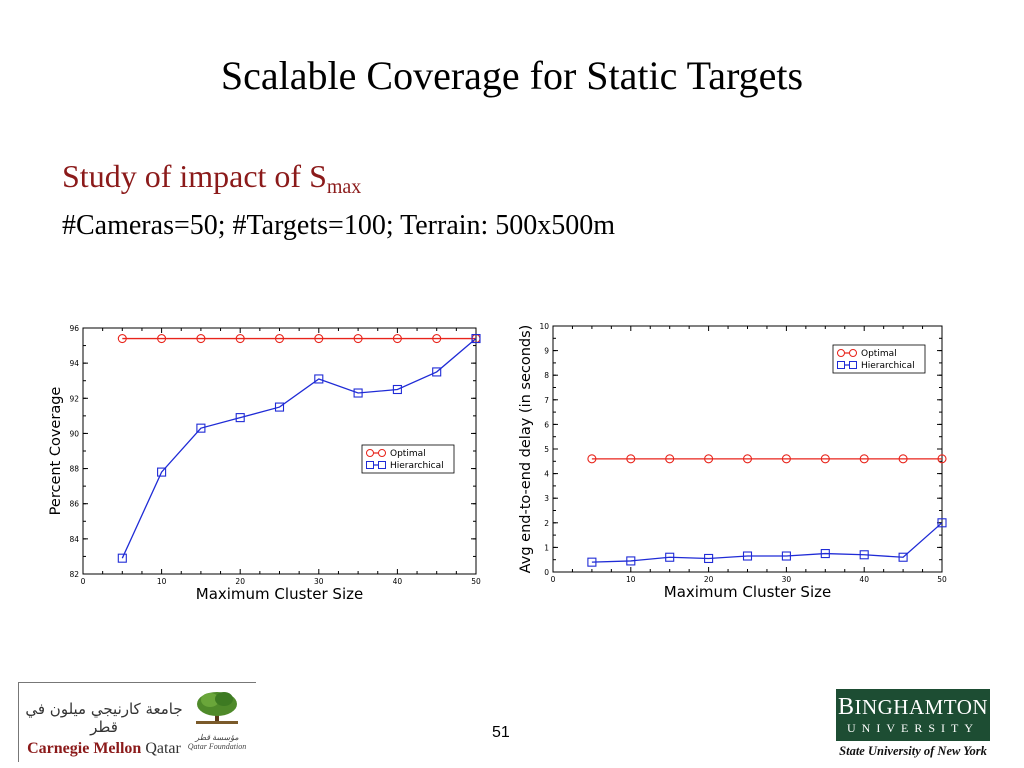  I want to click on bu-tagline: State University of New York, so click(913, 751).